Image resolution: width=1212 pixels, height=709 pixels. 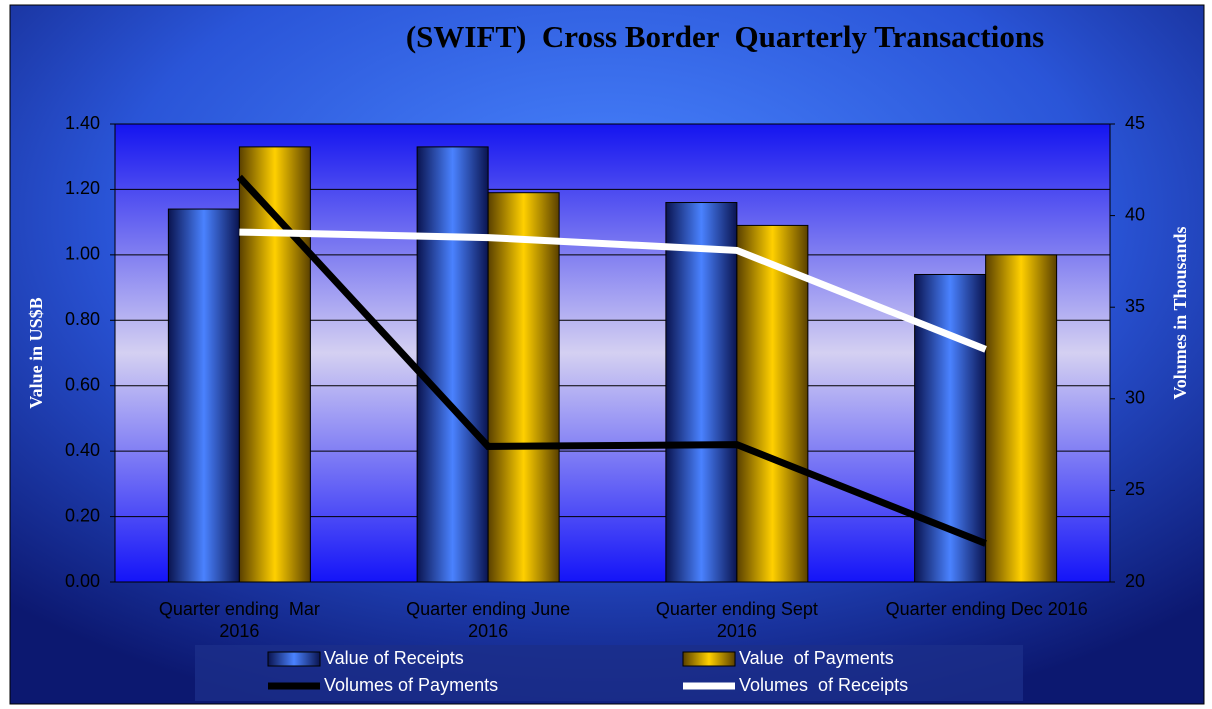 What do you see at coordinates (82, 188) in the screenshot?
I see `y-tick-label: 1.20` at bounding box center [82, 188].